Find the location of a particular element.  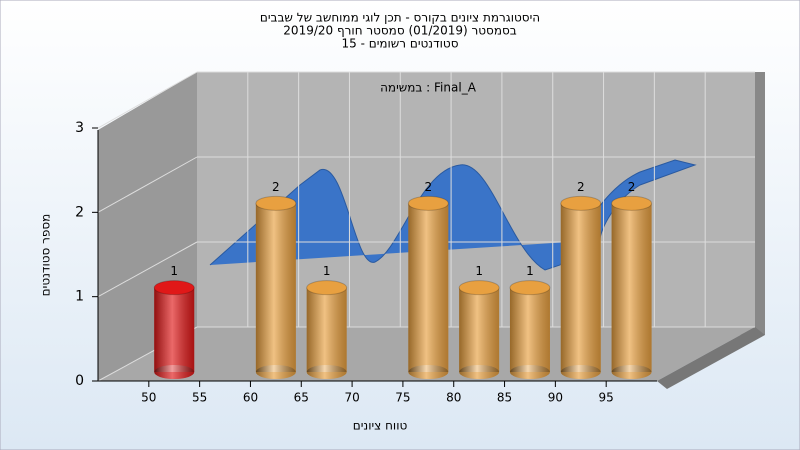

x-tick-label: 95 is located at coordinates (606, 398).